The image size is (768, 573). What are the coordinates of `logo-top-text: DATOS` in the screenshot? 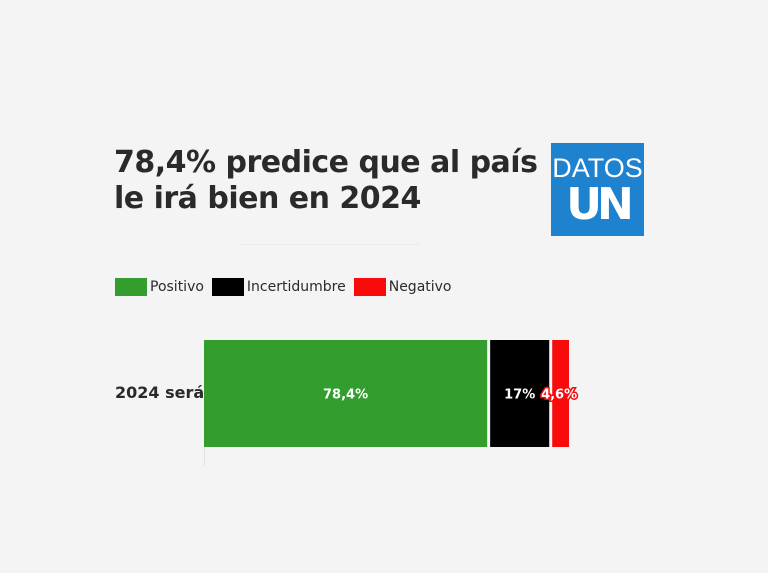 It's located at (597, 168).